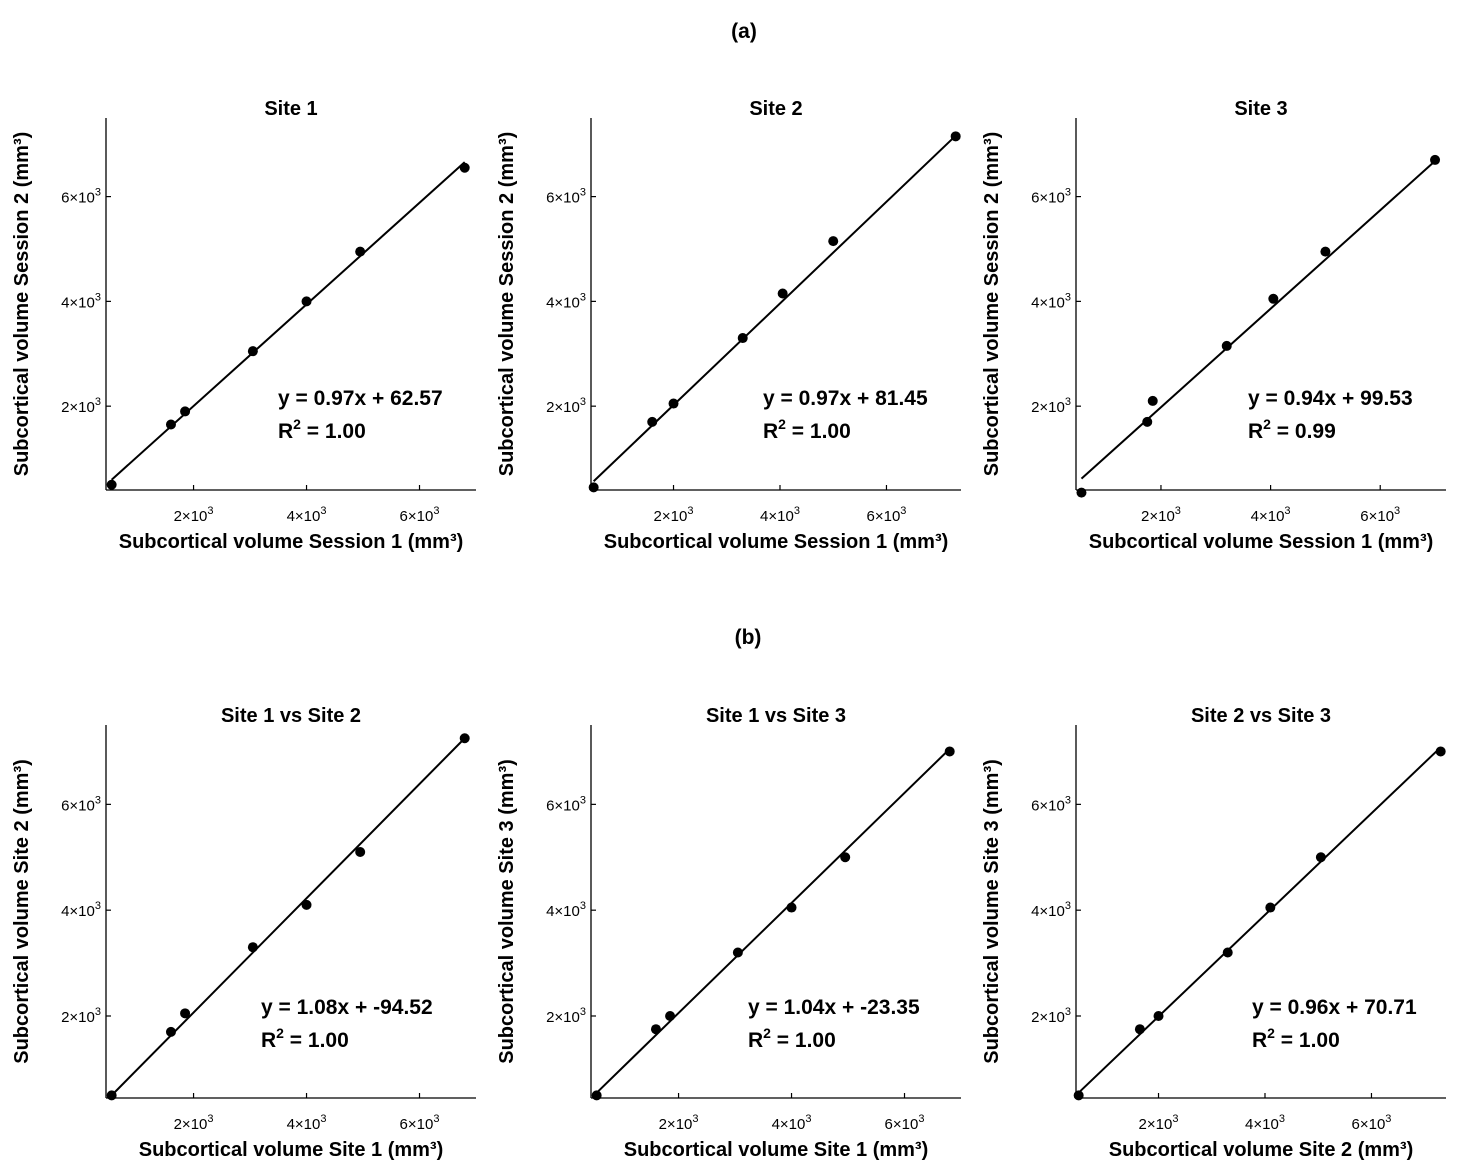  I want to click on fit-equation: y = 1.04x + -23.35, so click(834, 1007).